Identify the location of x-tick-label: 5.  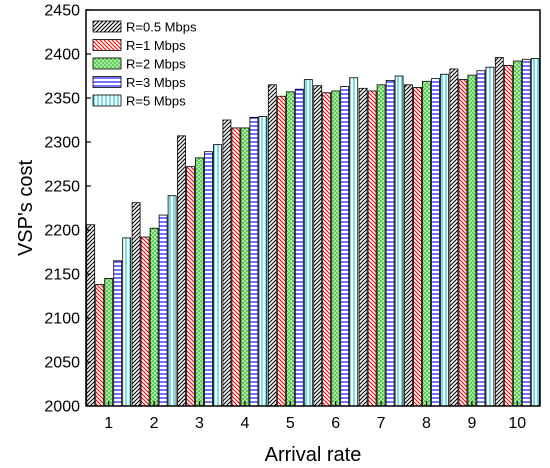
(290, 423).